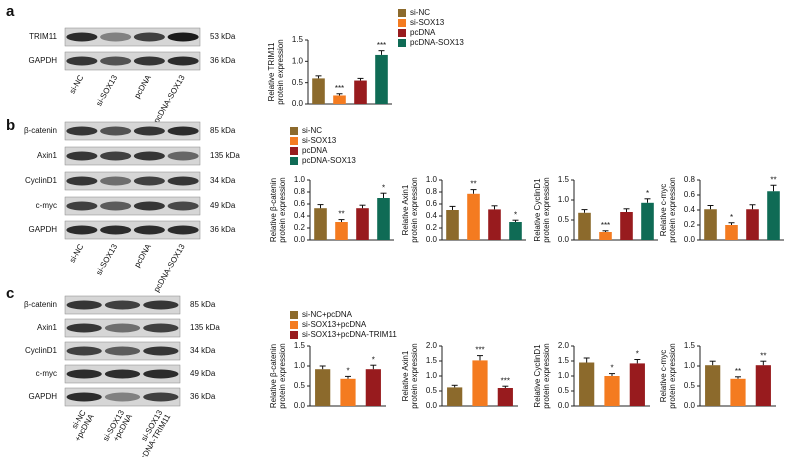 This screenshot has height=457, width=800. I want to click on lane-label: si-SOX13, so click(106, 90).